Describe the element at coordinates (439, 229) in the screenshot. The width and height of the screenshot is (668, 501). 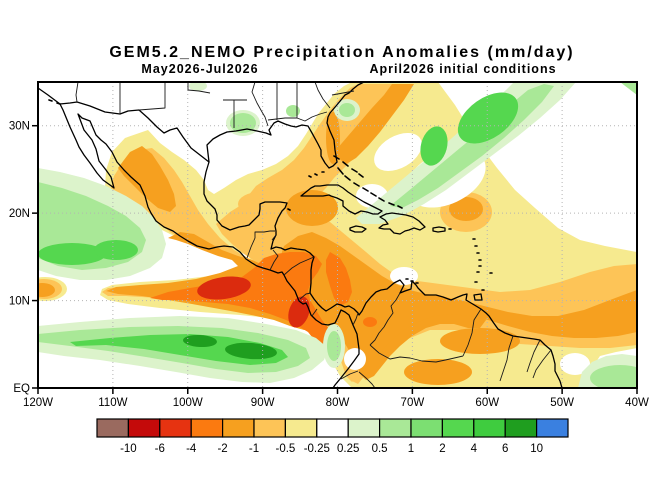
I see `coastline-puerto-rico` at that location.